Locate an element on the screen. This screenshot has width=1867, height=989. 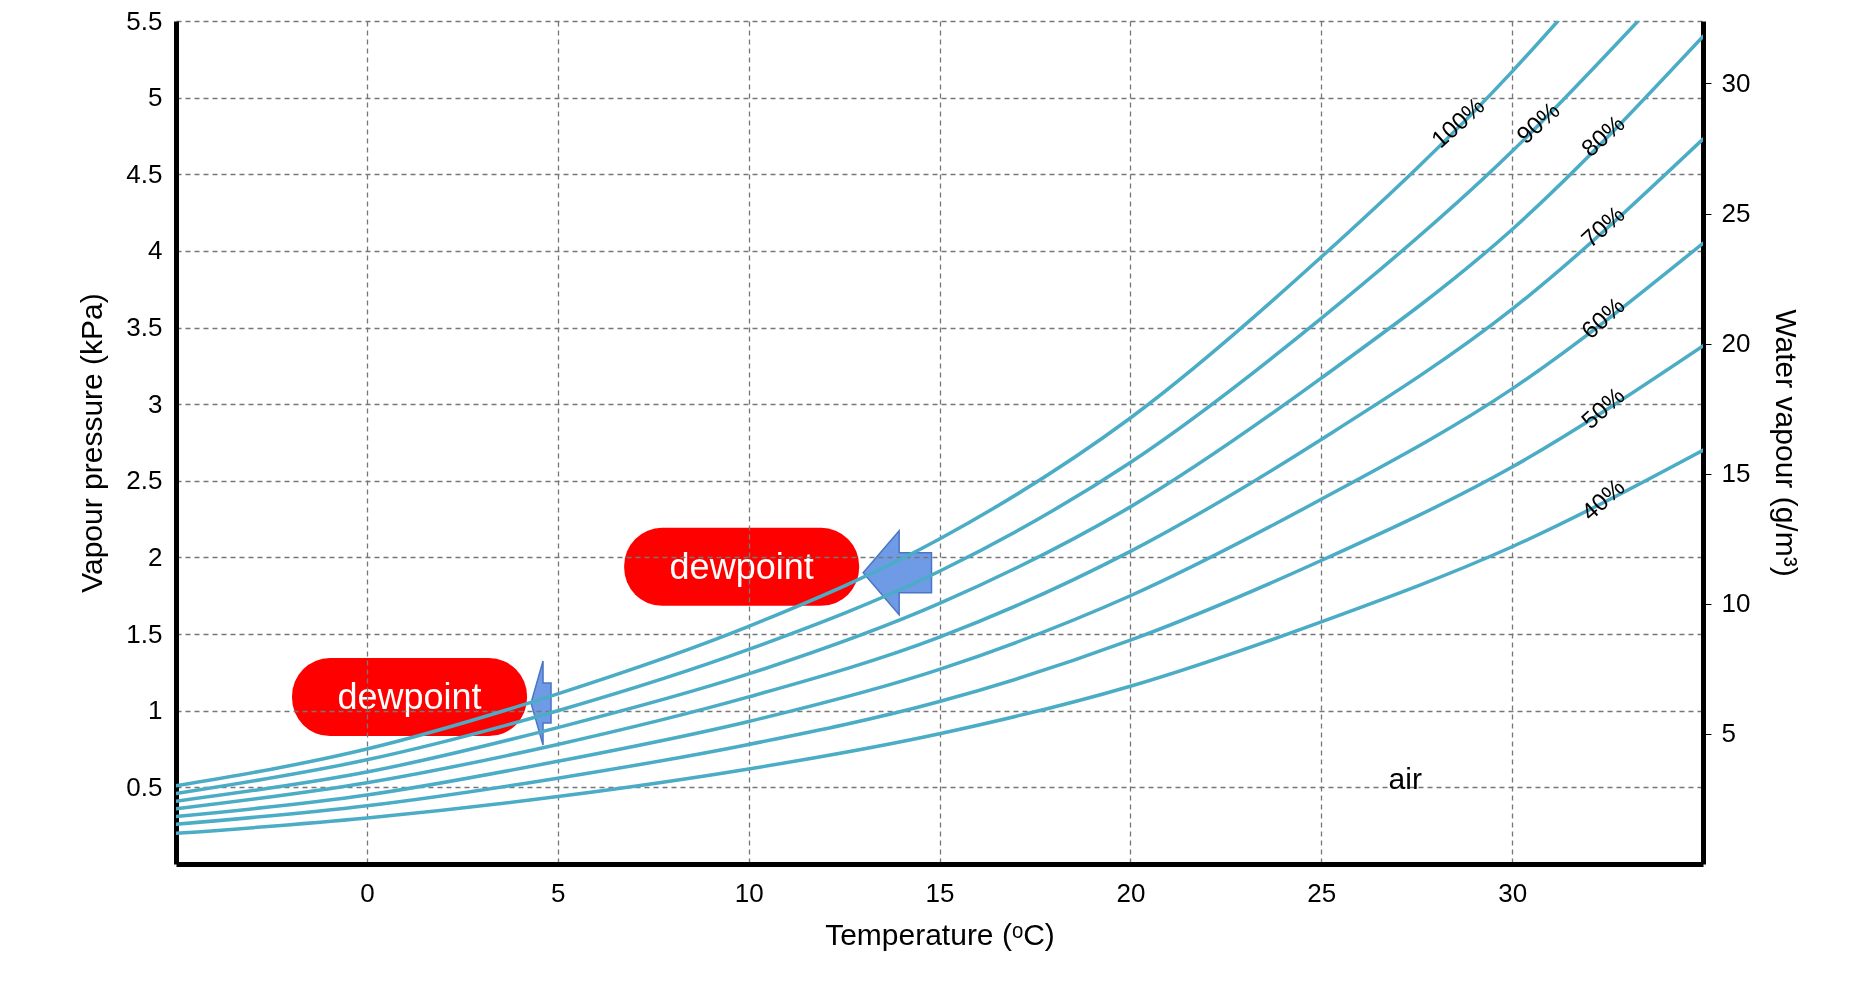
y-tick-label: 1 is located at coordinates (155, 710).